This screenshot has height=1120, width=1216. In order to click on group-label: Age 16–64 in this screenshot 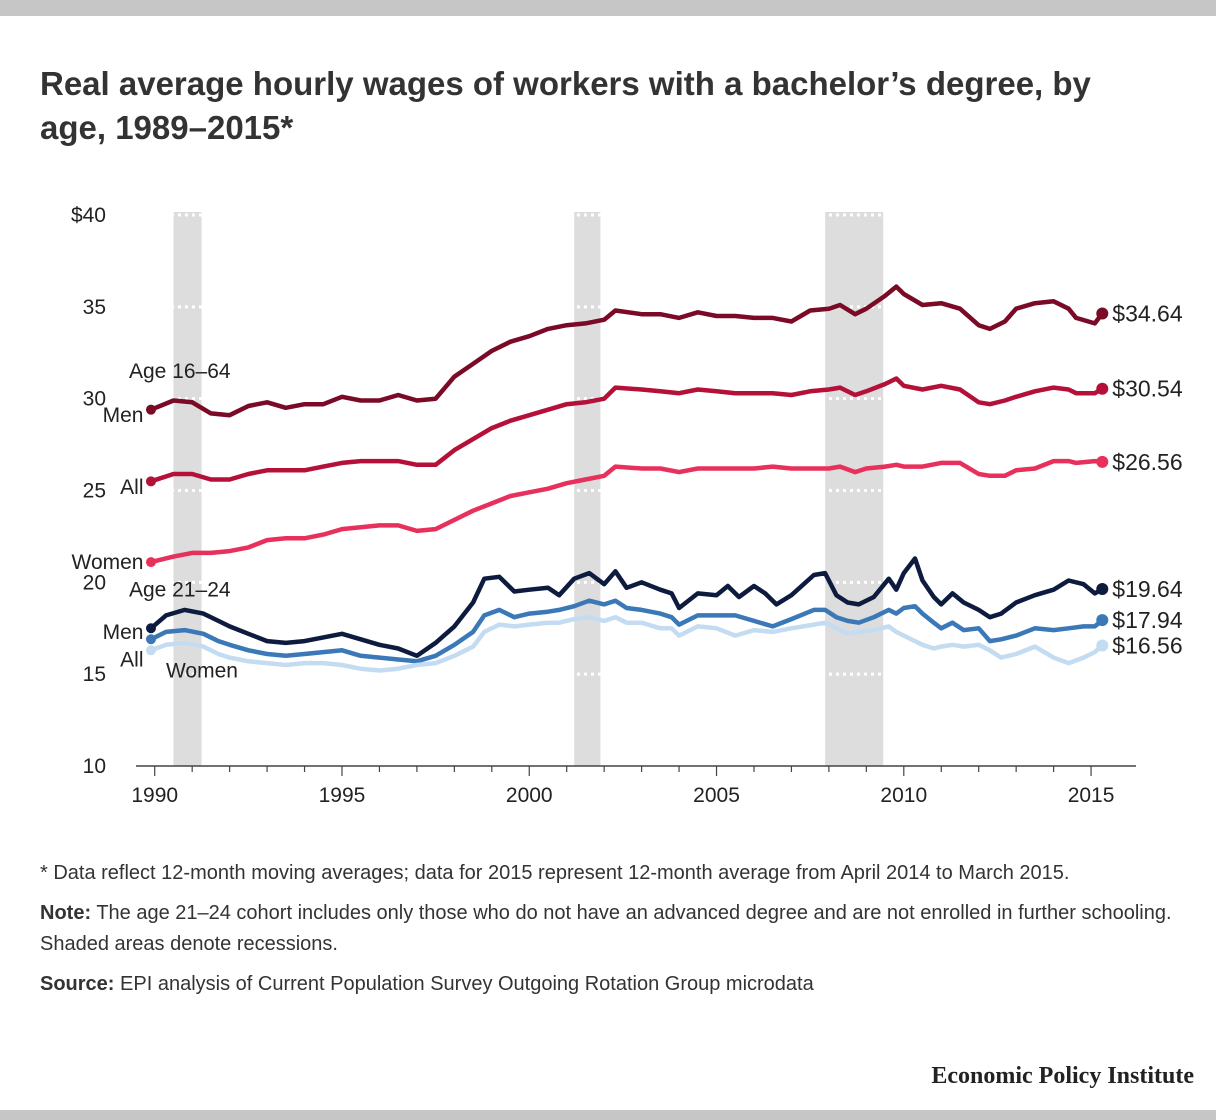, I will do `click(180, 371)`.